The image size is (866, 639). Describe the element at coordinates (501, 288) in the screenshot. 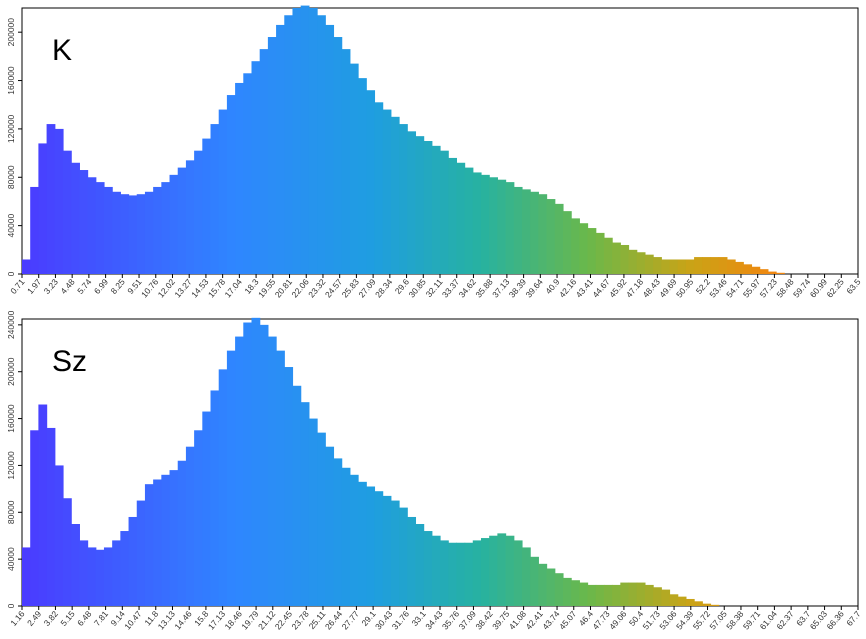

I see `x-tick-label: 37.13` at that location.